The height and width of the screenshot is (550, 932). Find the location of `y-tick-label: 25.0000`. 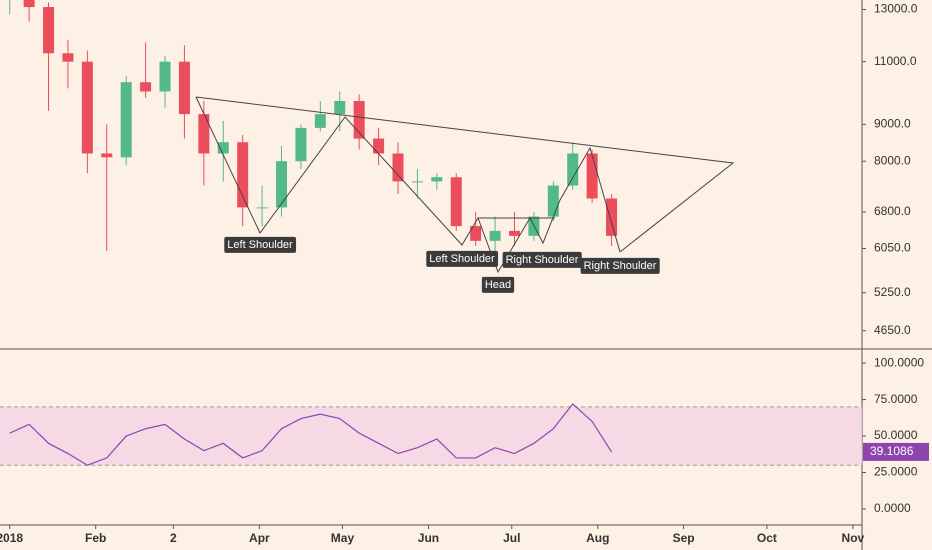

y-tick-label: 25.0000 is located at coordinates (896, 472).